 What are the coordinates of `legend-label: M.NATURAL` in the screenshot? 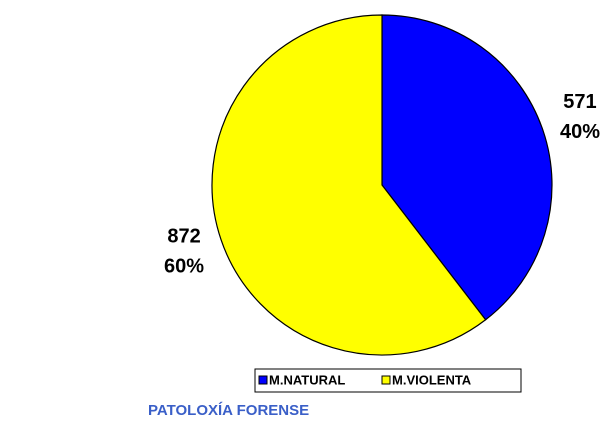 It's located at (307, 379).